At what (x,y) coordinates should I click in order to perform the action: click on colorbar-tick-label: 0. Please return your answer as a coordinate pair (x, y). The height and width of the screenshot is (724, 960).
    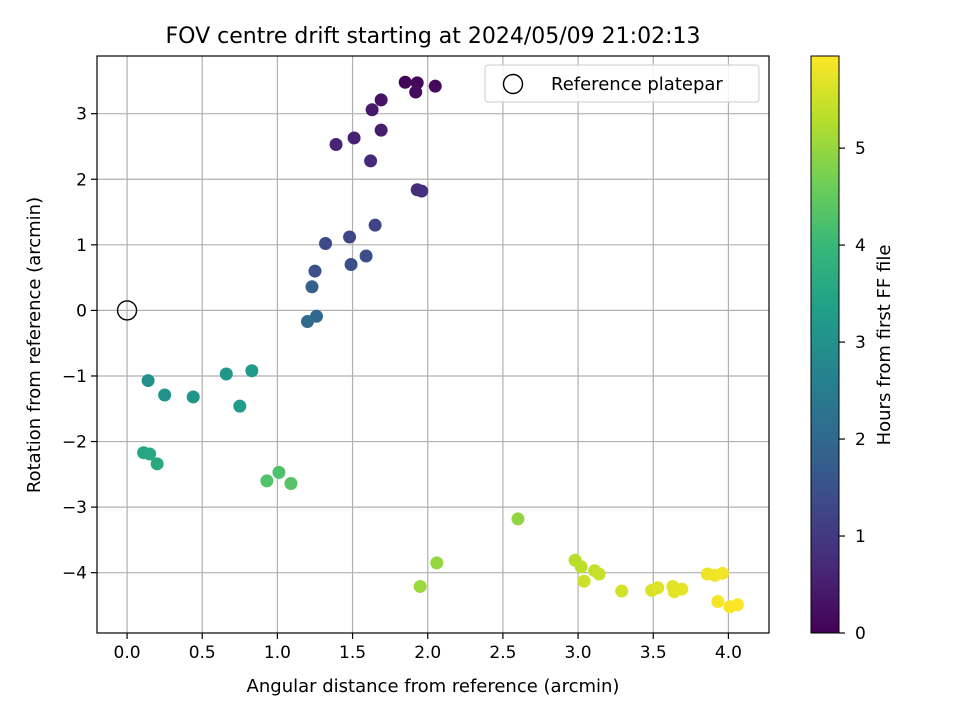
    Looking at the image, I should click on (860, 634).